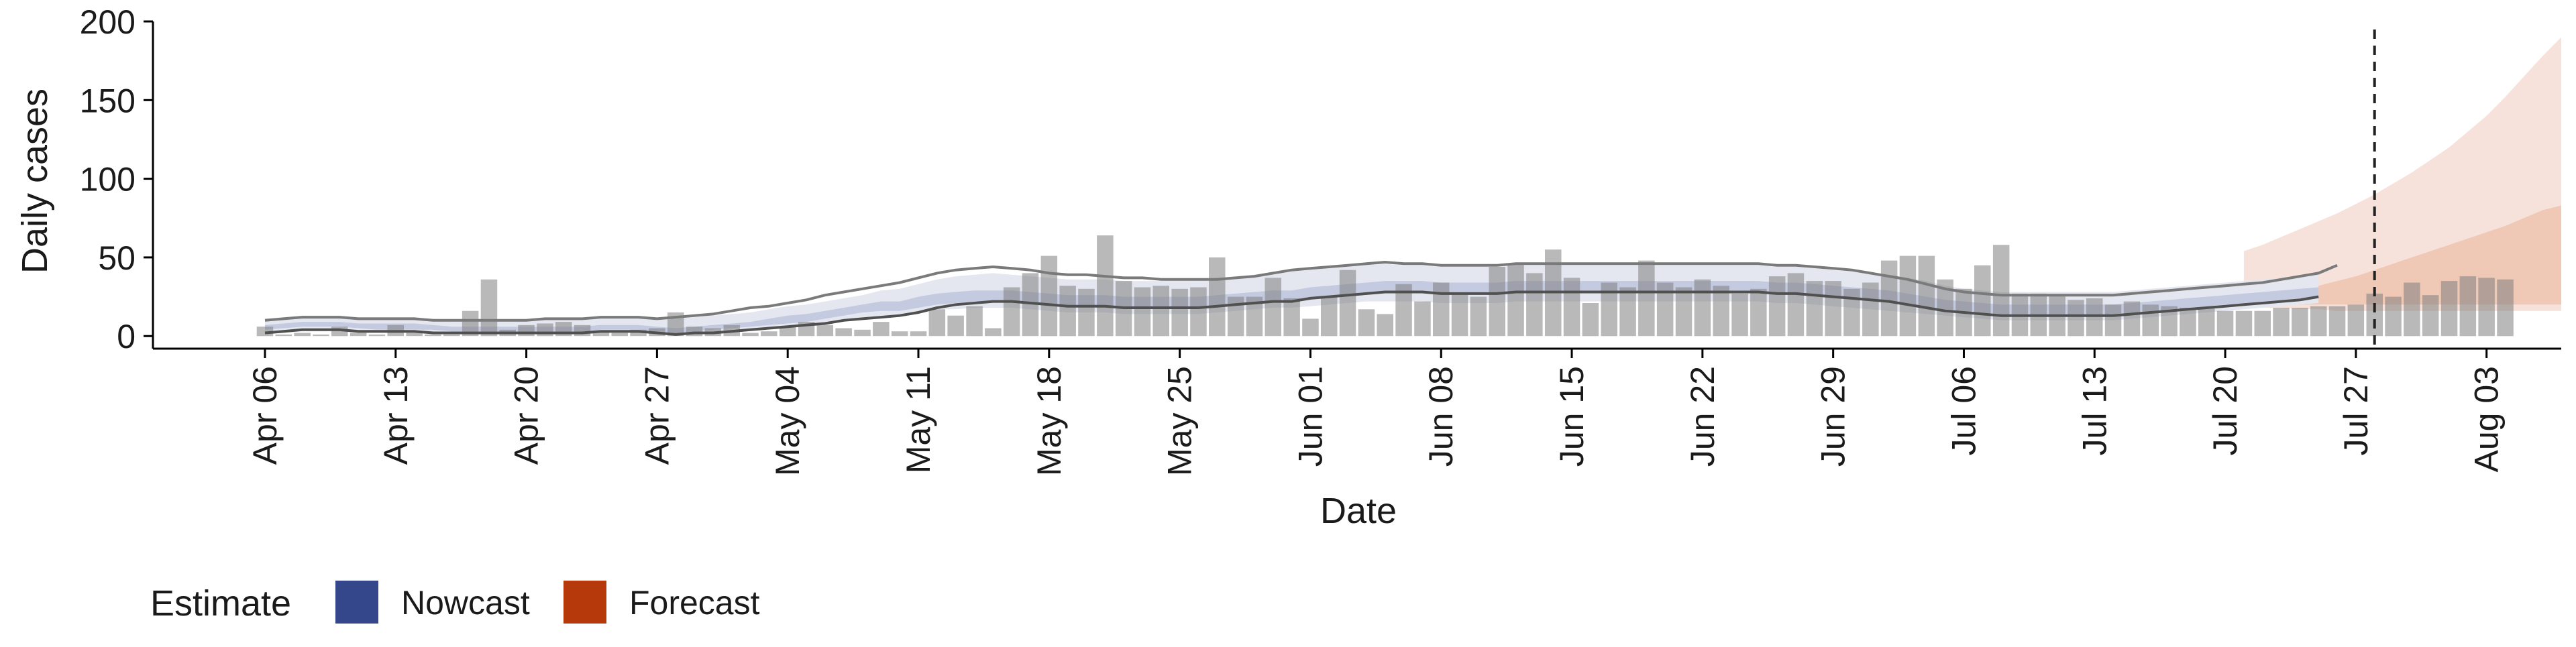 The height and width of the screenshot is (647, 2576). What do you see at coordinates (918, 420) in the screenshot?
I see `x-tick-label: May 11` at bounding box center [918, 420].